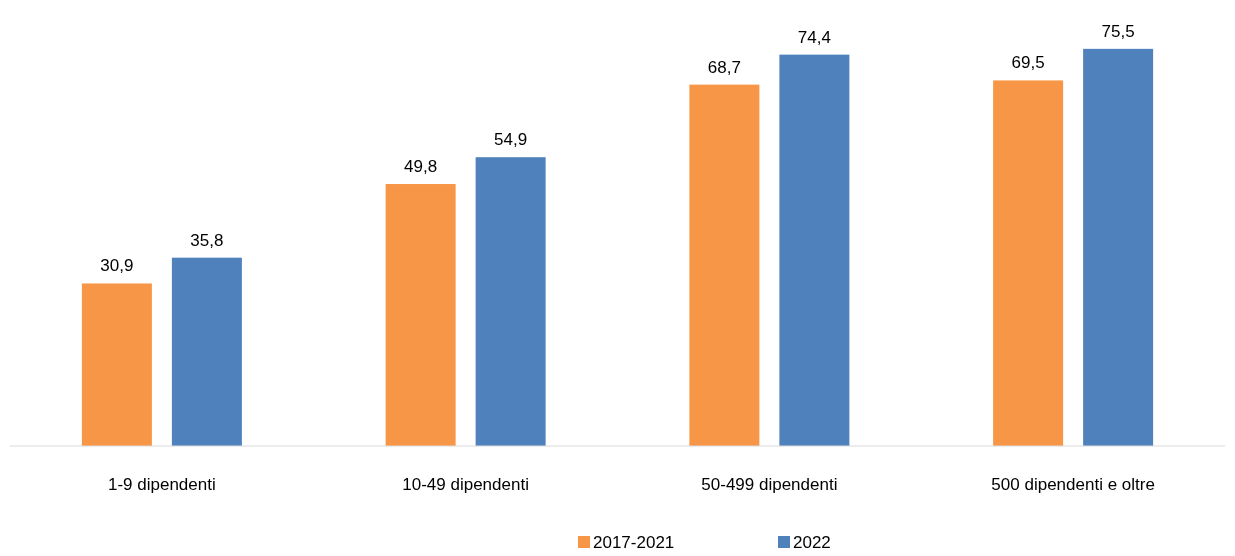 This screenshot has height=556, width=1235. Describe the element at coordinates (117, 266) in the screenshot. I see `data-label: 30,9` at that location.